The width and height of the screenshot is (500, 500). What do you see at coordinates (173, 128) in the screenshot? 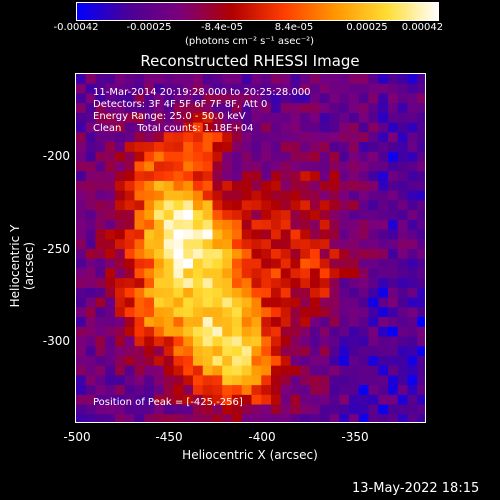
I see `info-clean-counts: Clean Total counts: 1.18E+04` at bounding box center [173, 128].